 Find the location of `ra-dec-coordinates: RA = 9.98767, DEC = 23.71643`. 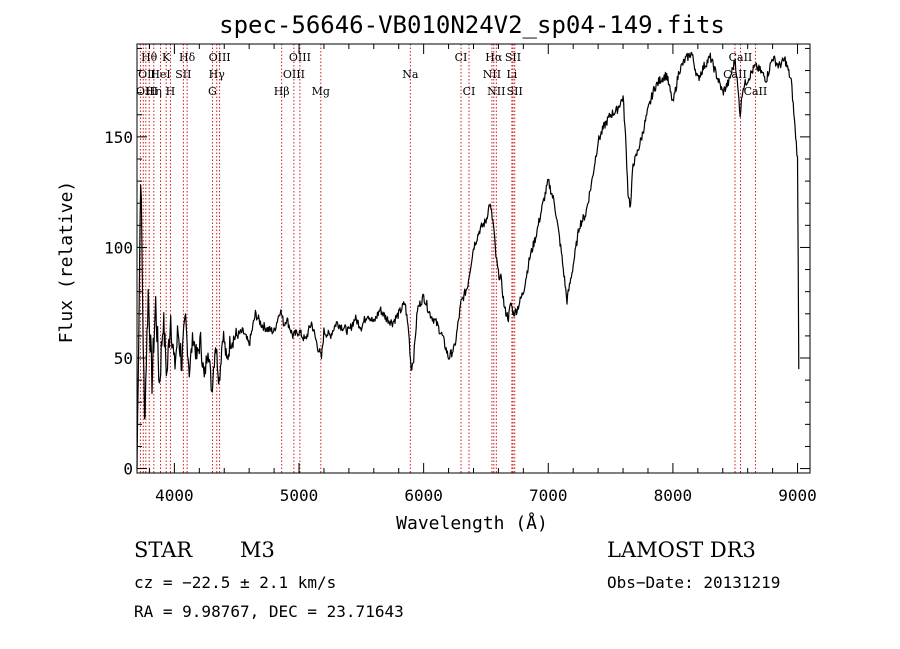

ra-dec-coordinates: RA = 9.98767, DEC = 23.71643 is located at coordinates (269, 611).